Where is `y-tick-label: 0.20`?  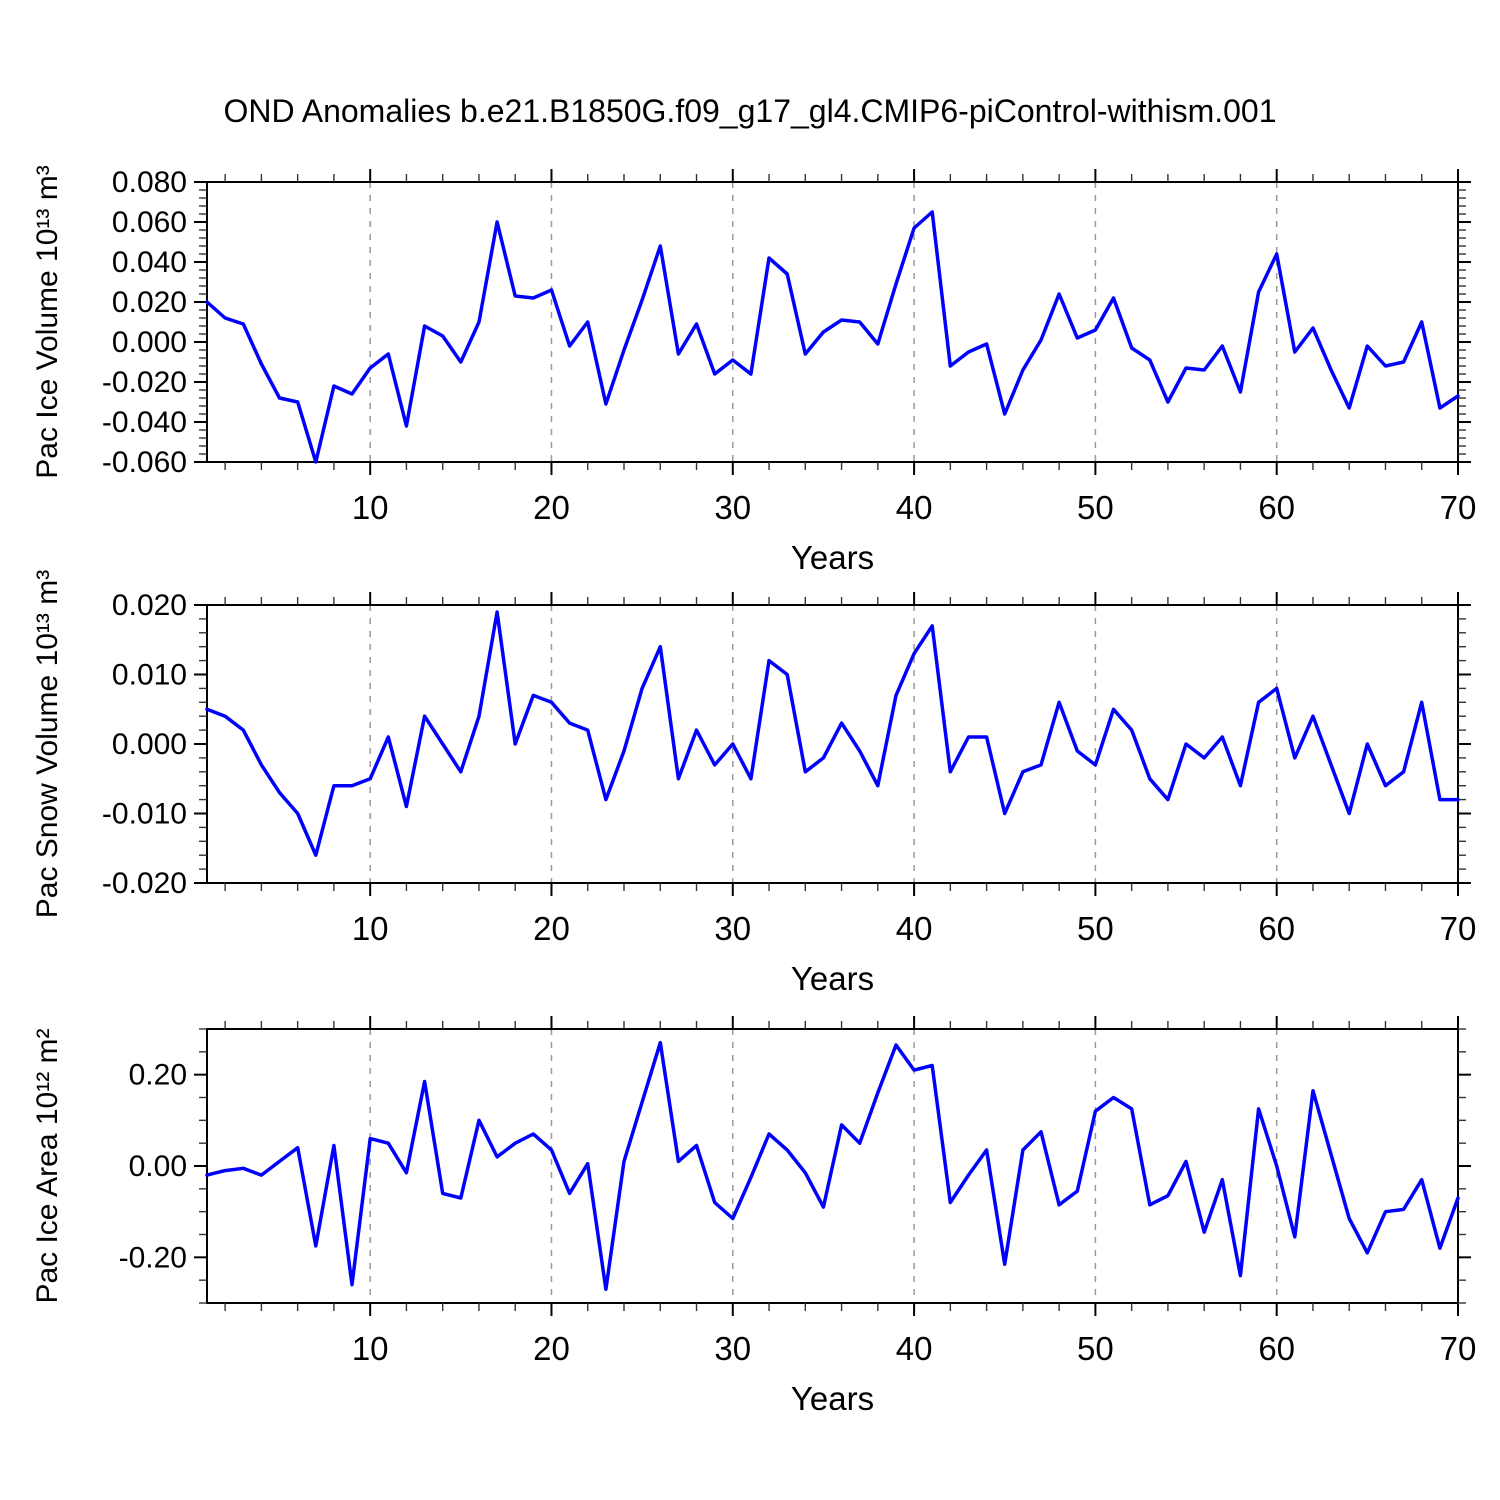 y-tick-label: 0.20 is located at coordinates (158, 1075).